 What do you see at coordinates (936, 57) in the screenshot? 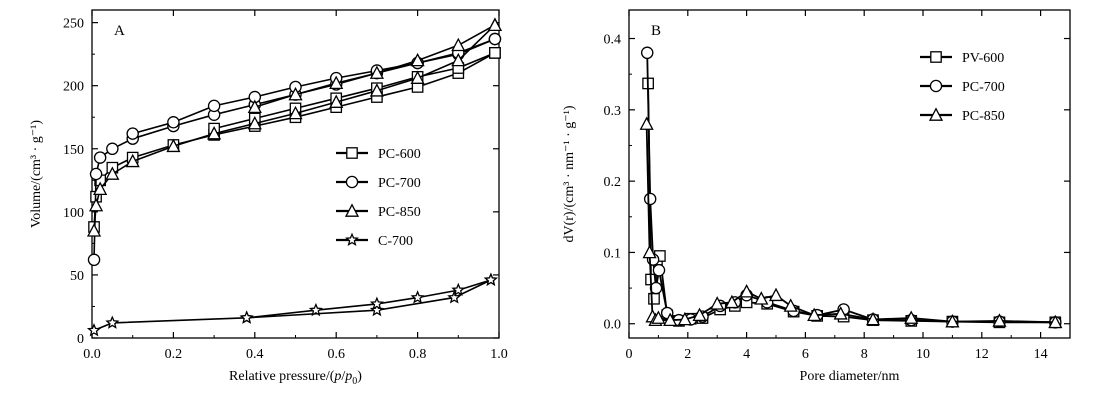
I see `panel-b-legend-marker-square` at bounding box center [936, 57].